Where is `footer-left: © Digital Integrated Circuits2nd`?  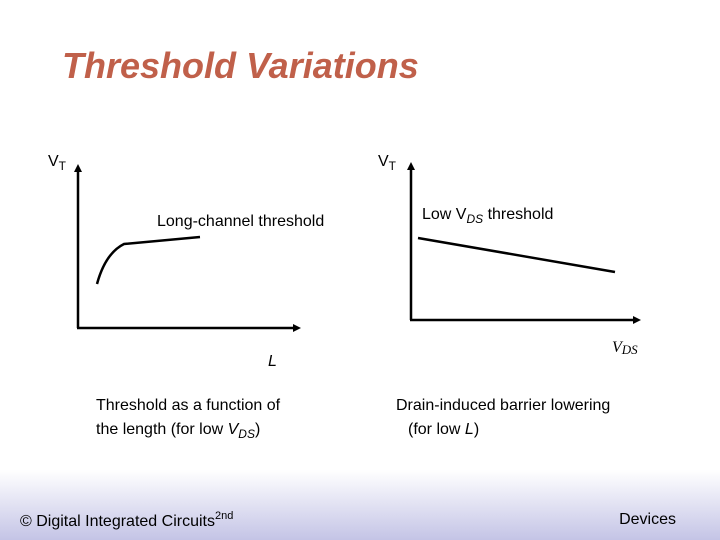
footer-left: © Digital Integrated Circuits2nd is located at coordinates (126, 520).